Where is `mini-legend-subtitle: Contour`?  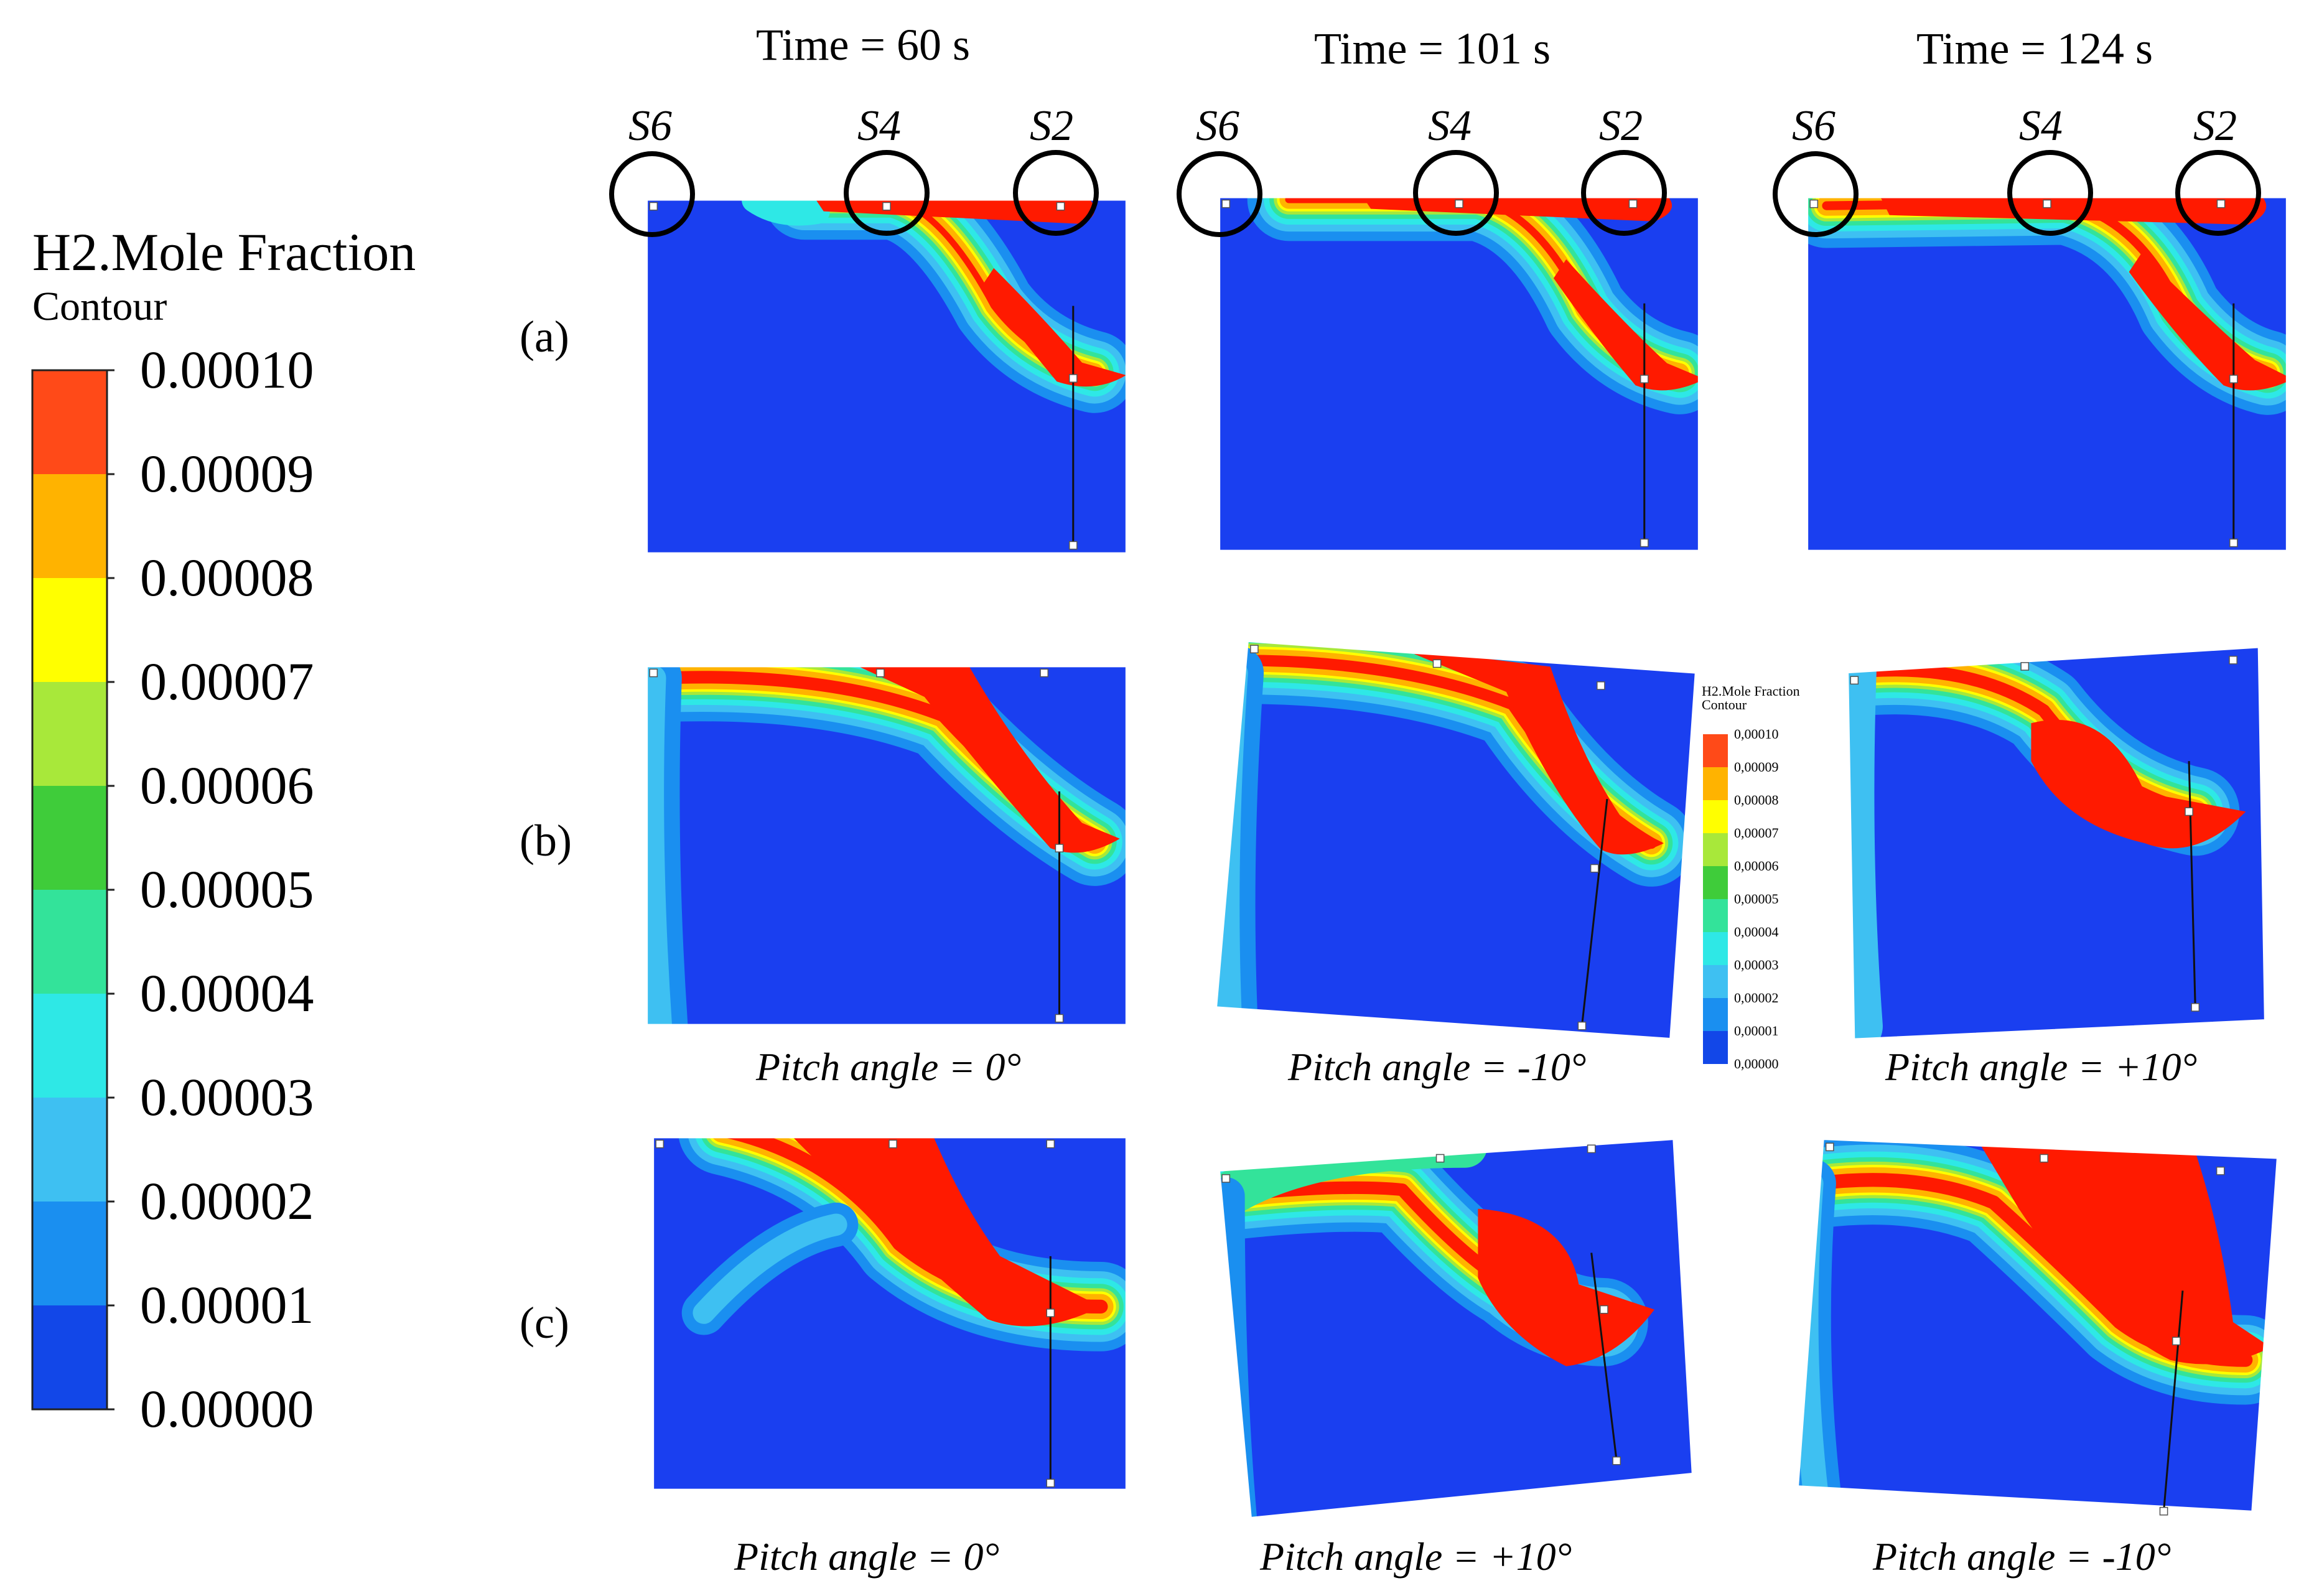
mini-legend-subtitle: Contour is located at coordinates (1725, 704).